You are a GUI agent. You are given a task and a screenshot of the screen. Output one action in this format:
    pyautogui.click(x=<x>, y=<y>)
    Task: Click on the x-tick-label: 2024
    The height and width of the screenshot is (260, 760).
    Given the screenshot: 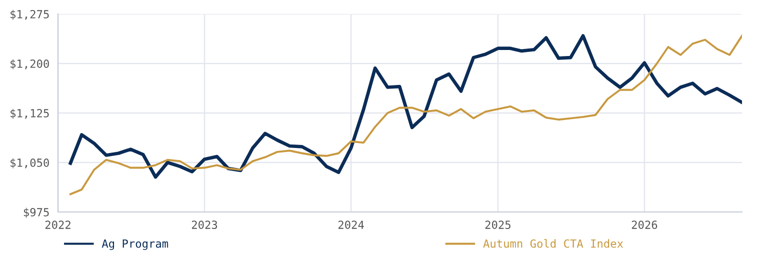 What is the action you would take?
    pyautogui.click(x=351, y=224)
    